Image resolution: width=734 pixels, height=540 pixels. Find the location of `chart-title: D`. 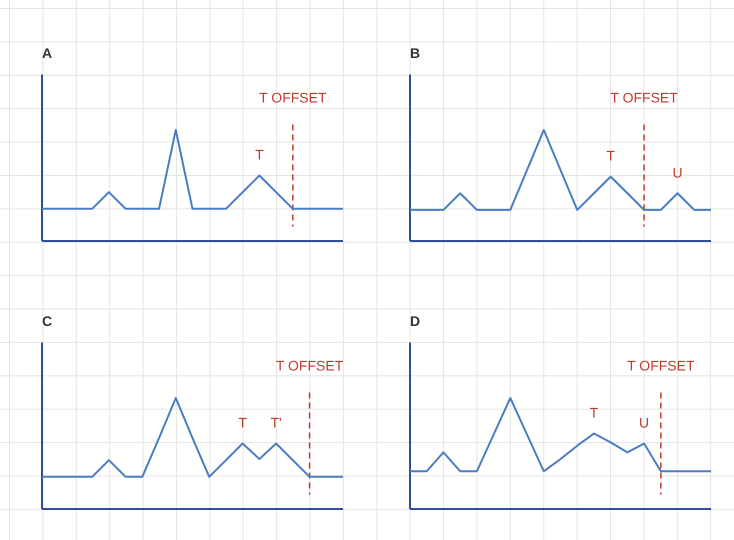

chart-title: D is located at coordinates (415, 321).